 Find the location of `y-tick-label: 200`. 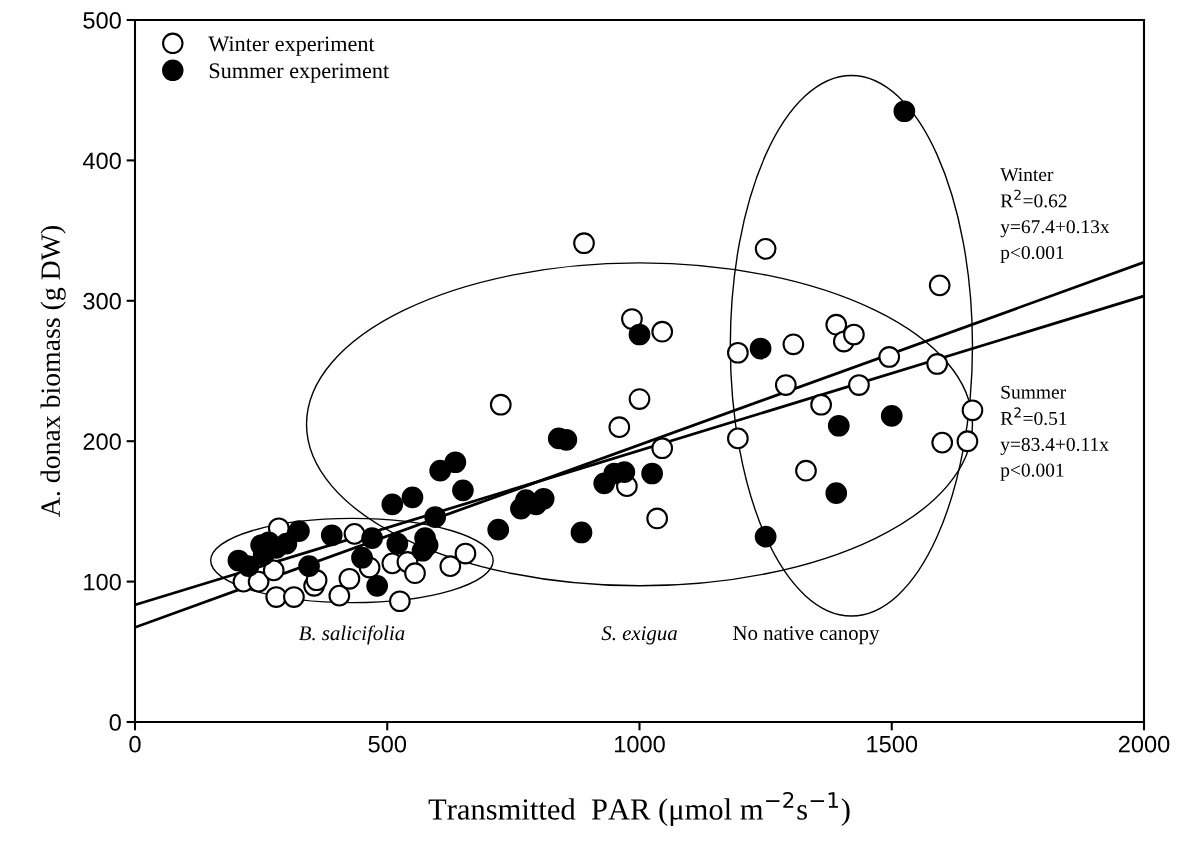

y-tick-label: 200 is located at coordinates (102, 441).